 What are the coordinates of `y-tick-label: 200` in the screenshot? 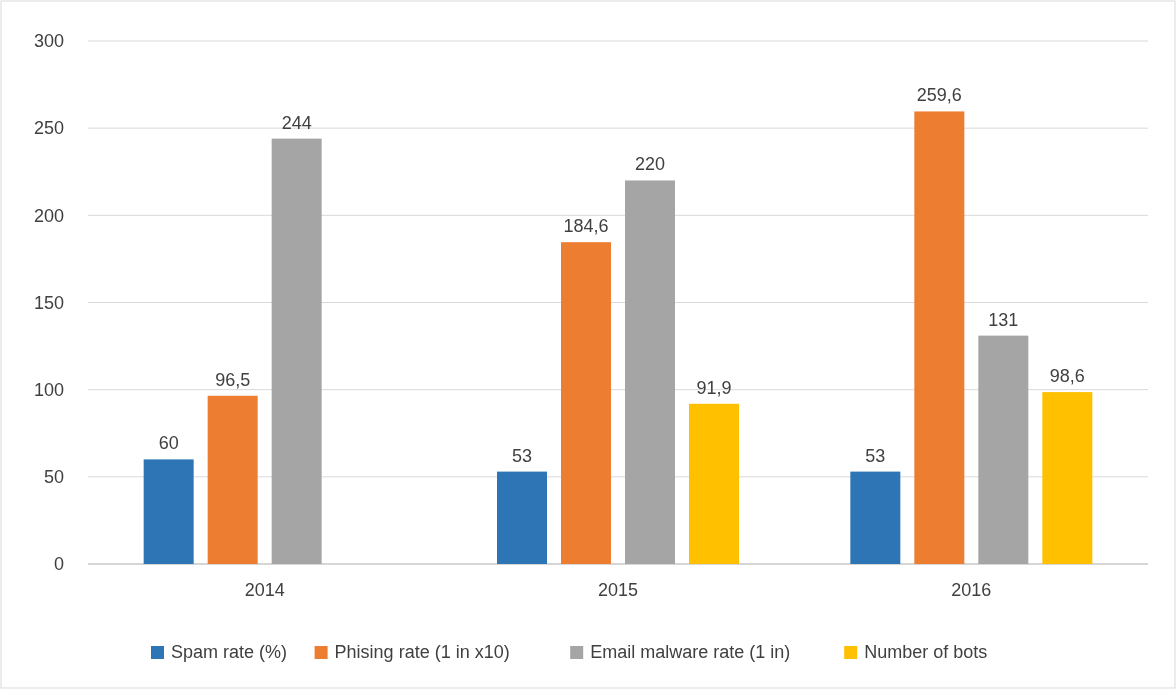 It's located at (48, 215).